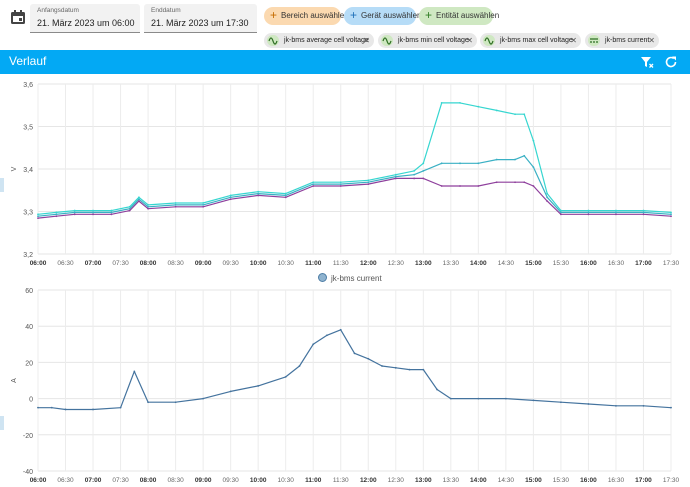  Describe the element at coordinates (313, 263) in the screenshot. I see `x-tick-label: 11:00` at that location.